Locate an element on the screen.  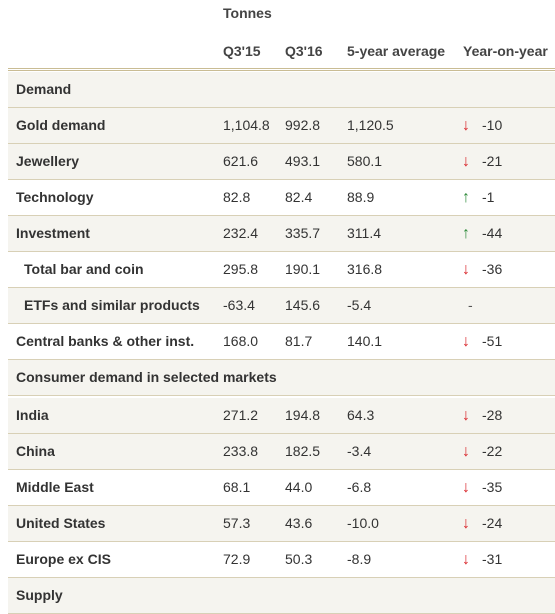
5yr-average-value: 580.1 is located at coordinates (365, 161).